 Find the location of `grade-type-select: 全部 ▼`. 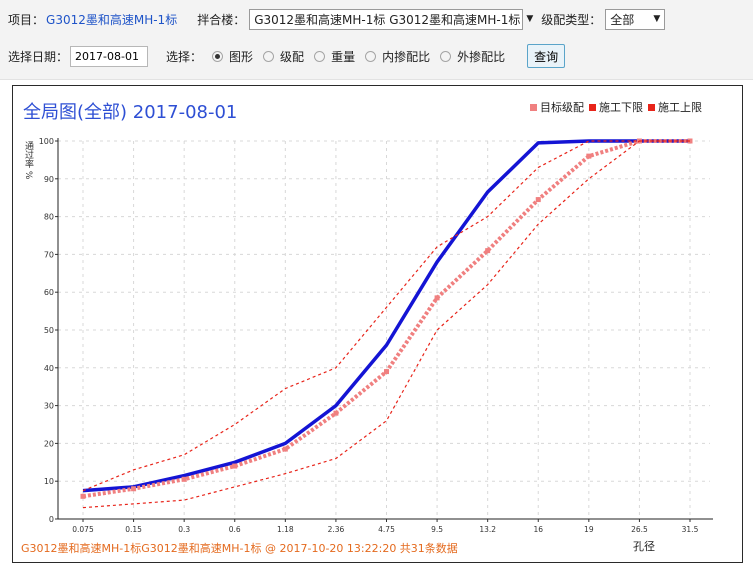

grade-type-select: 全部 ▼ is located at coordinates (635, 19).